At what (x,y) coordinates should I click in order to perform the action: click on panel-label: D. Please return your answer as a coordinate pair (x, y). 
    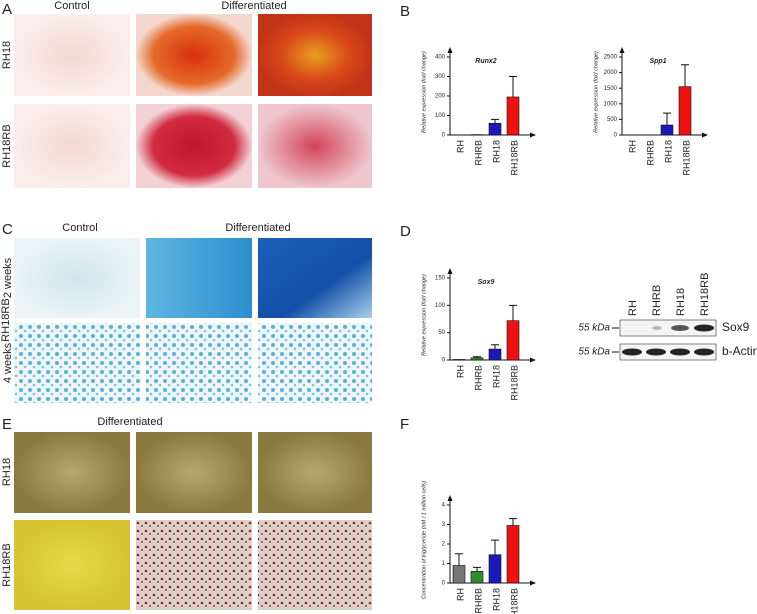
    Looking at the image, I should click on (405, 231).